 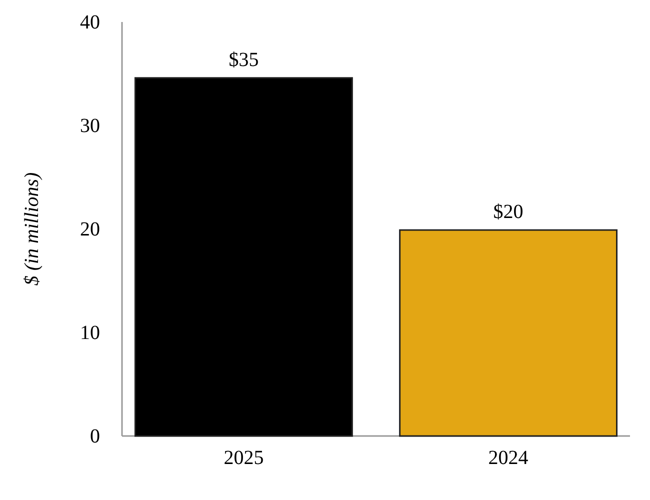 I want to click on y-tick-label: 40, so click(x=90, y=22).